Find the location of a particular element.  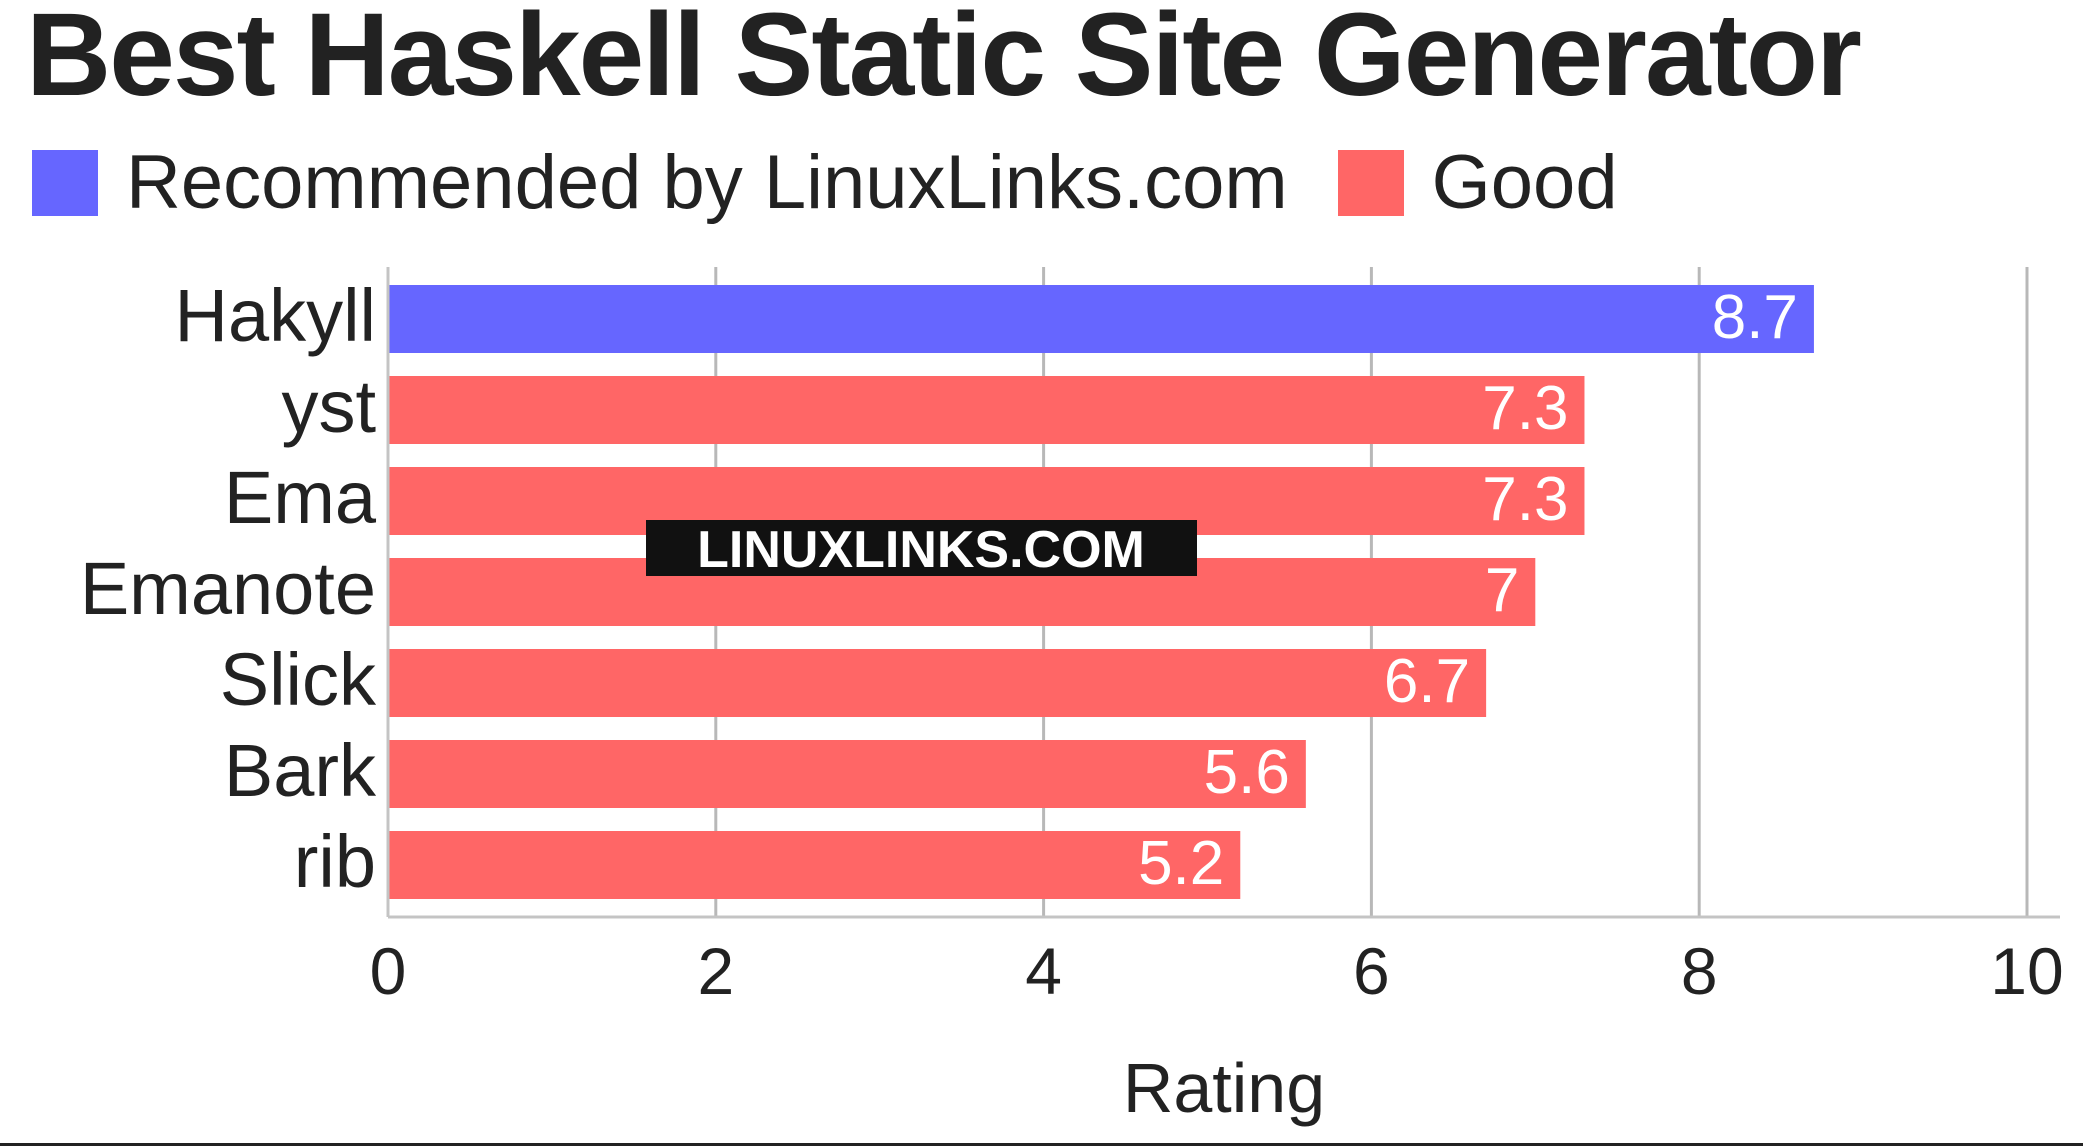

category-label: yst is located at coordinates (328, 406).